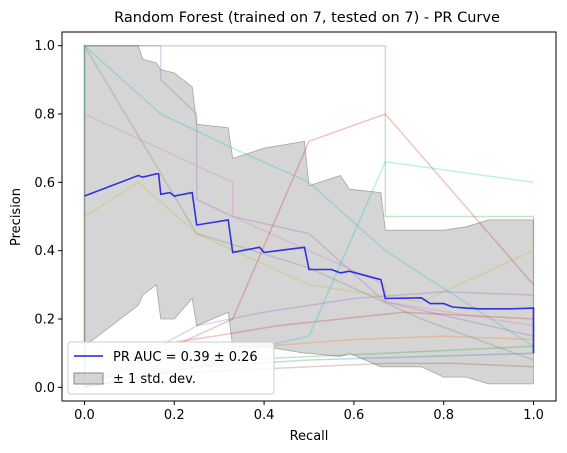 This screenshot has height=453, width=567. I want to click on x-tick-label: 0.8, so click(443, 415).